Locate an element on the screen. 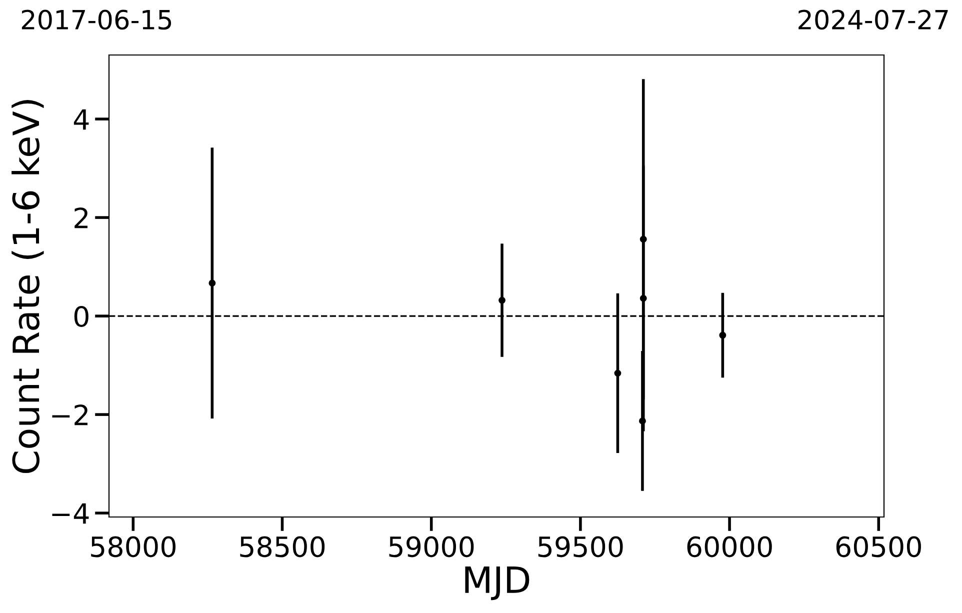  x-tick-label: 59000 is located at coordinates (431, 547).